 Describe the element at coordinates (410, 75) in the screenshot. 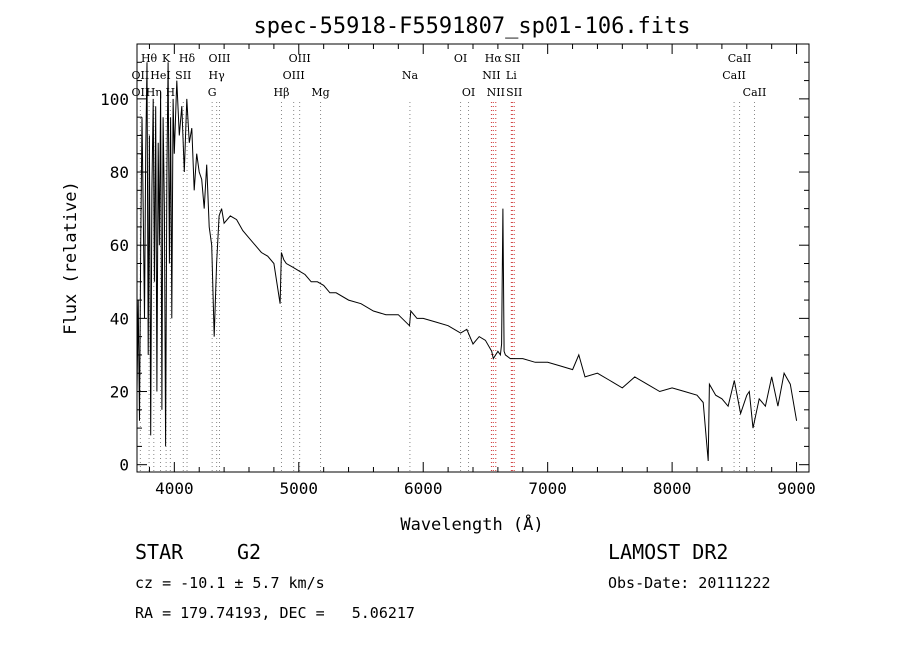

I see `line-label-14: Na` at that location.